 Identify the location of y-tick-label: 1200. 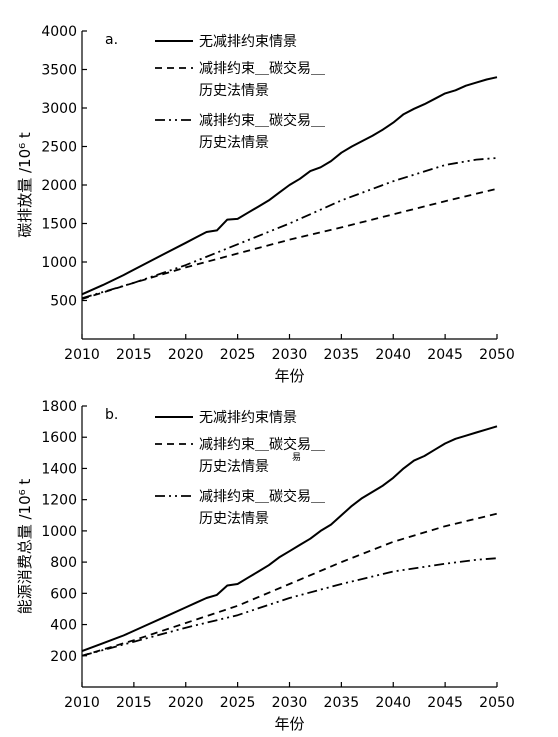
(59, 501).